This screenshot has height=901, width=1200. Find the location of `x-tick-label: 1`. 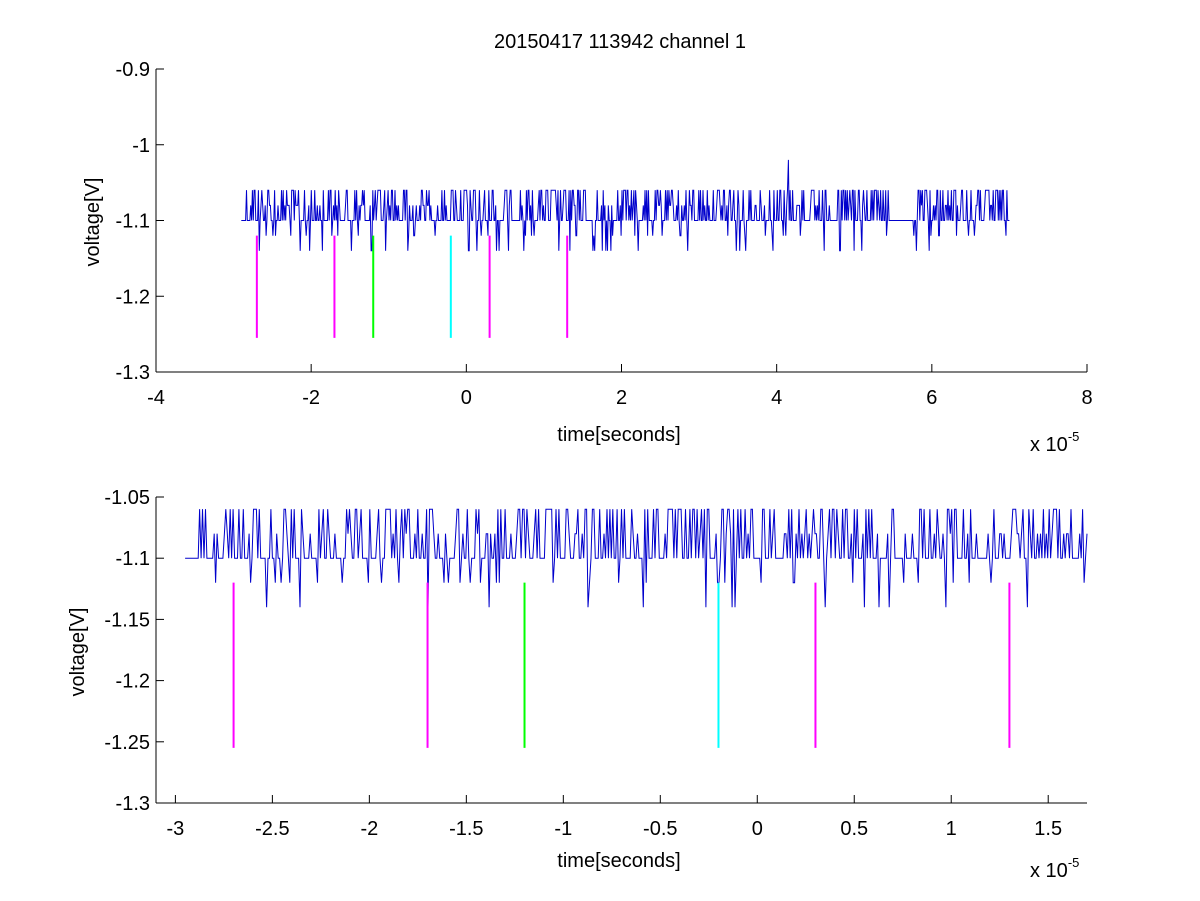

x-tick-label: 1 is located at coordinates (951, 829).